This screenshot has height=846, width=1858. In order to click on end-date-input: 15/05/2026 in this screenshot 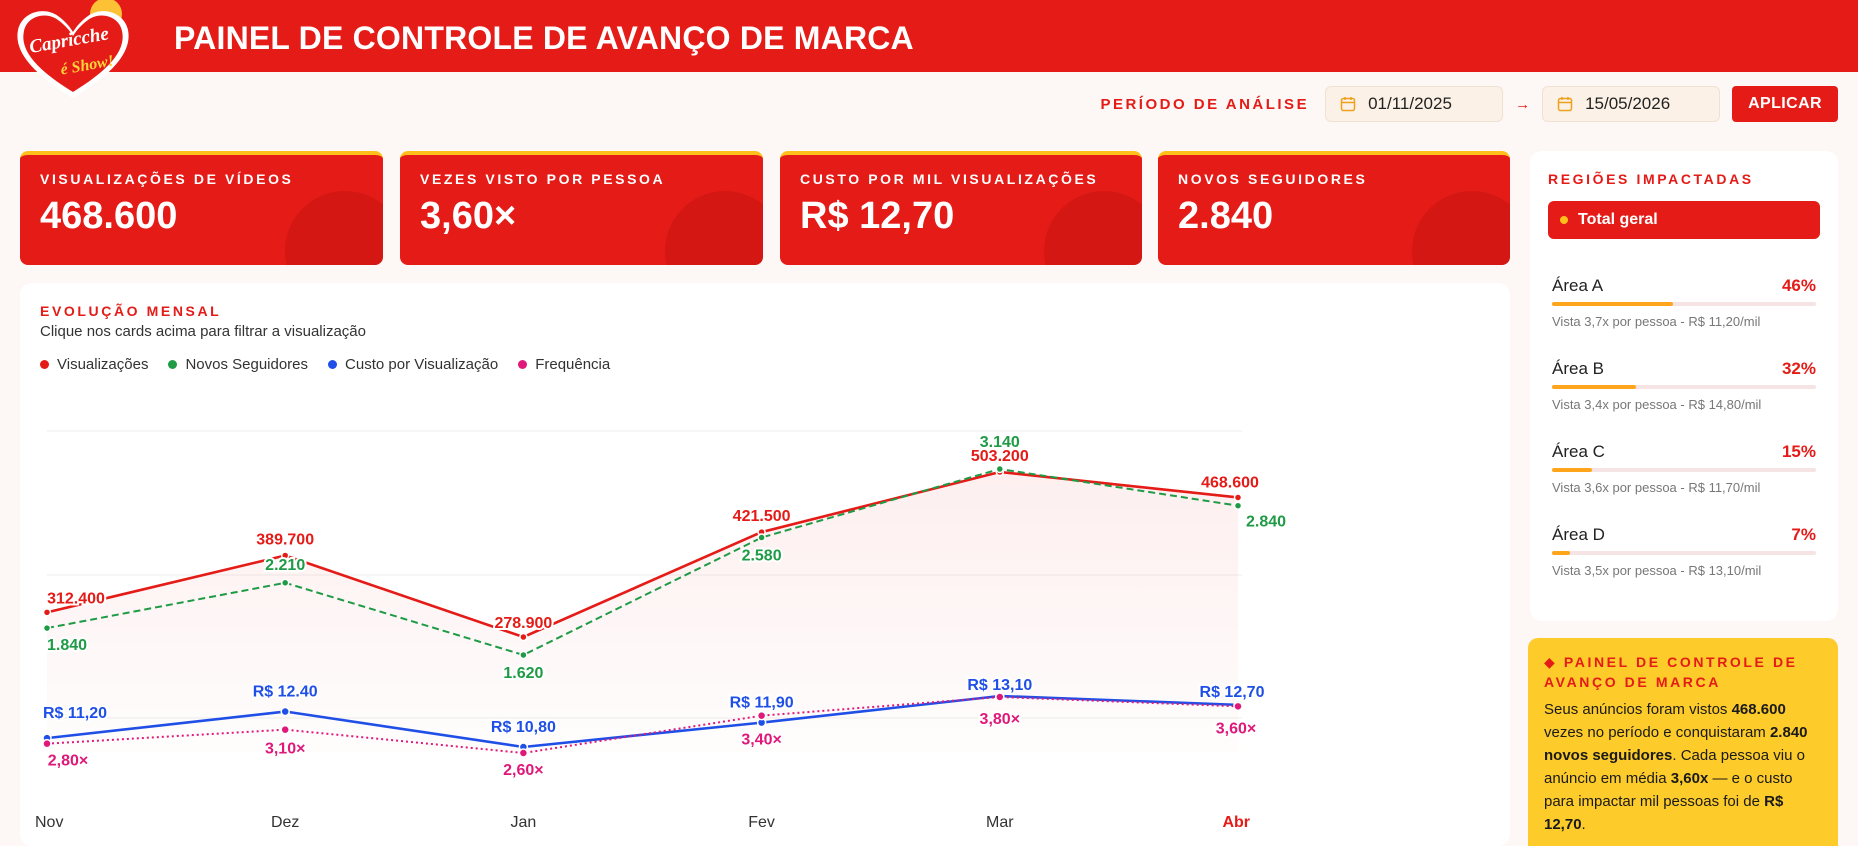, I will do `click(1631, 104)`.